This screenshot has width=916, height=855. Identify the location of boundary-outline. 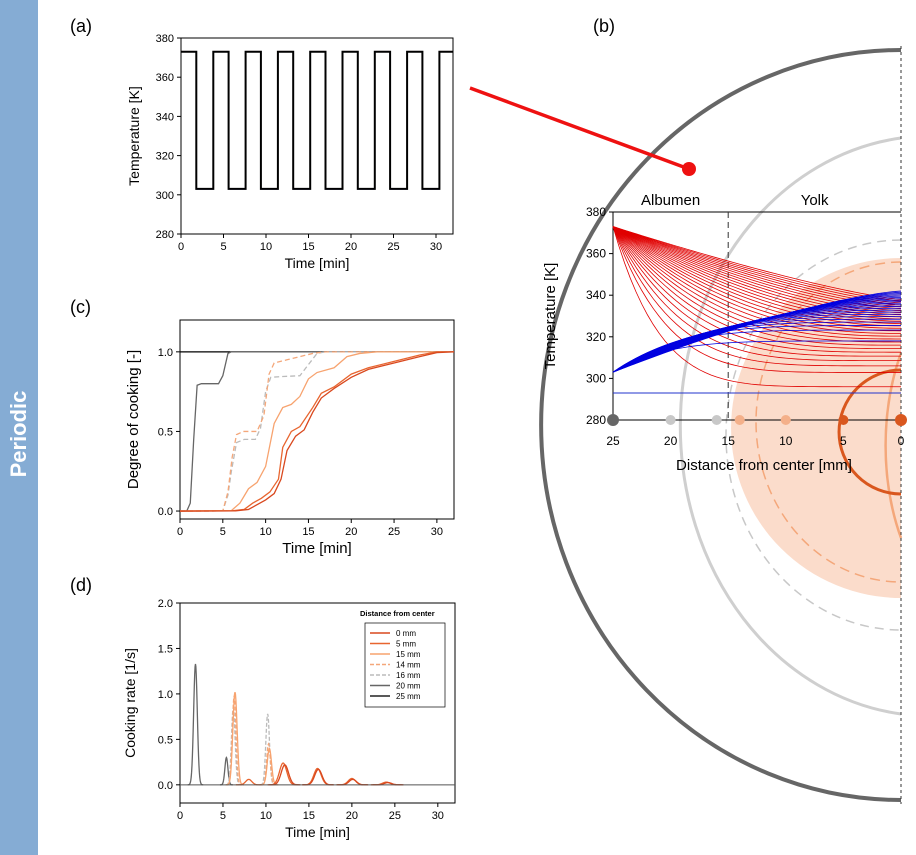
(813, 435).